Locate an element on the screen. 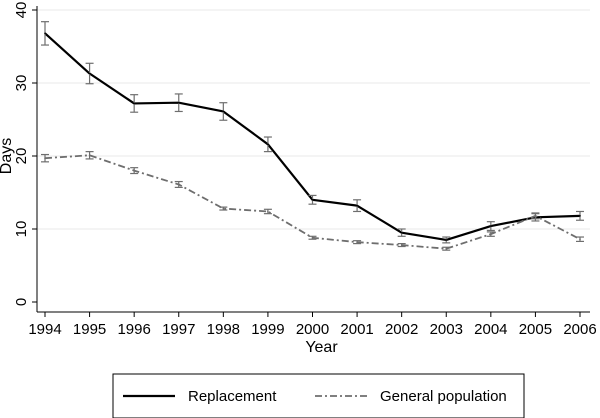 The height and width of the screenshot is (418, 600). x-tick-label-2004: 2004 is located at coordinates (490, 329).